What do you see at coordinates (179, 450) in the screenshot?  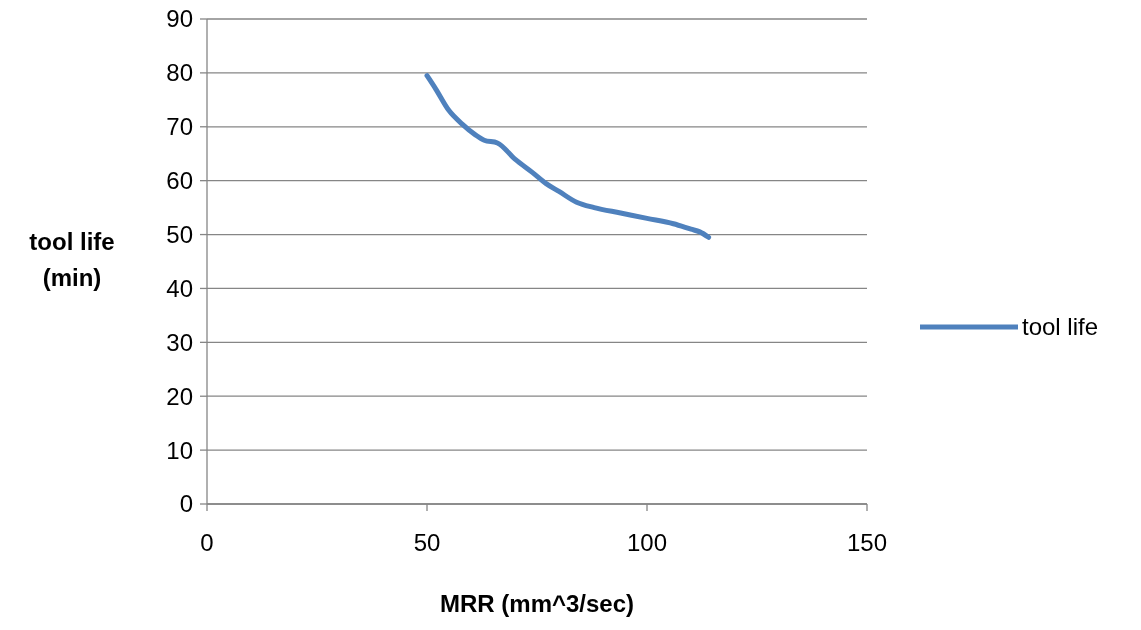 I see `y-tick-label: 10` at bounding box center [179, 450].